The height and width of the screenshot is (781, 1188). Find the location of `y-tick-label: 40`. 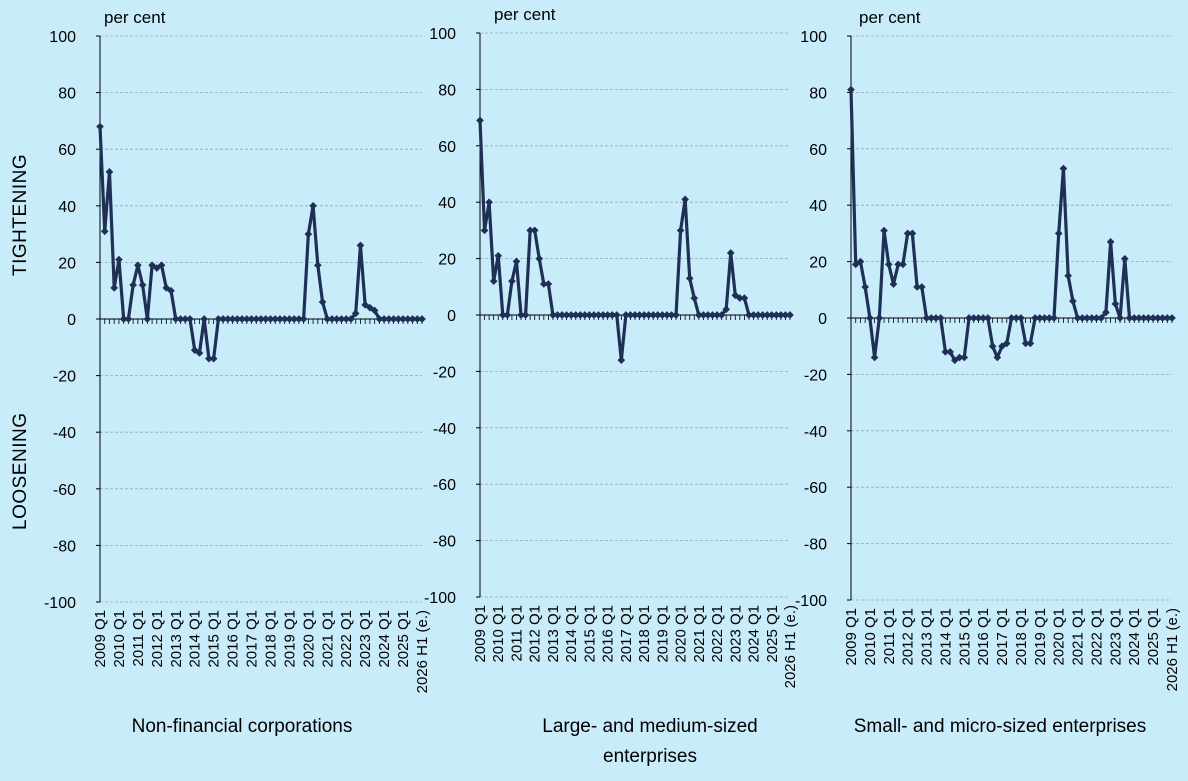

y-tick-label: 40 is located at coordinates (67, 207).